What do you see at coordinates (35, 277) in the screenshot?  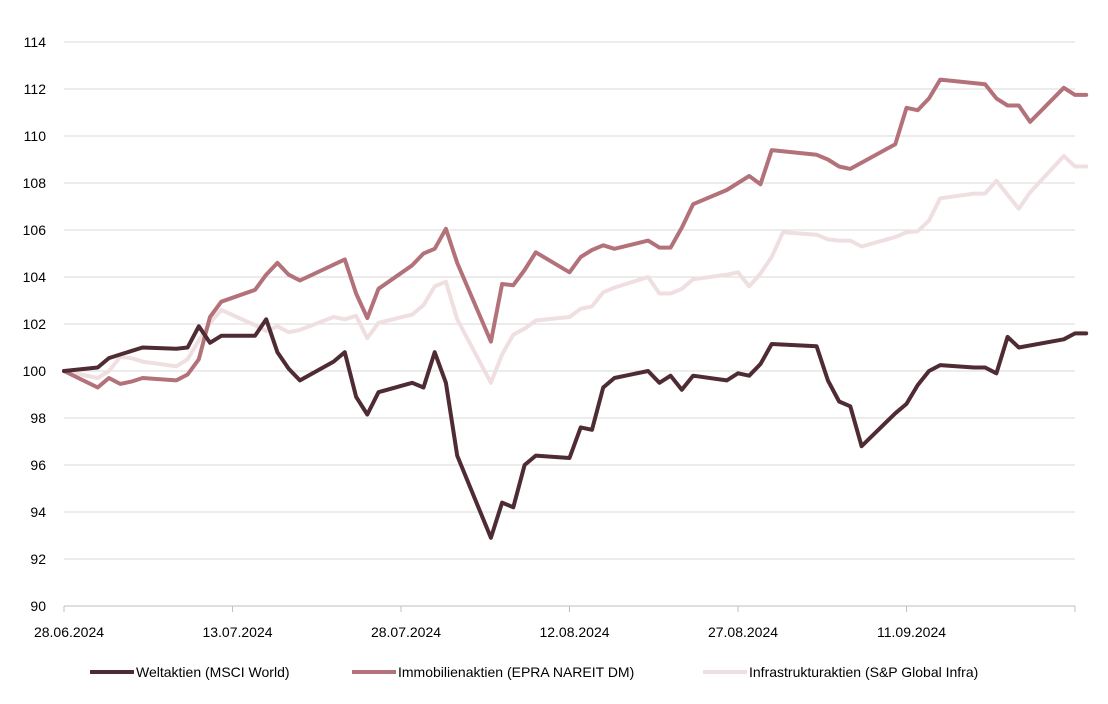 I see `y-tick-label: 104` at bounding box center [35, 277].